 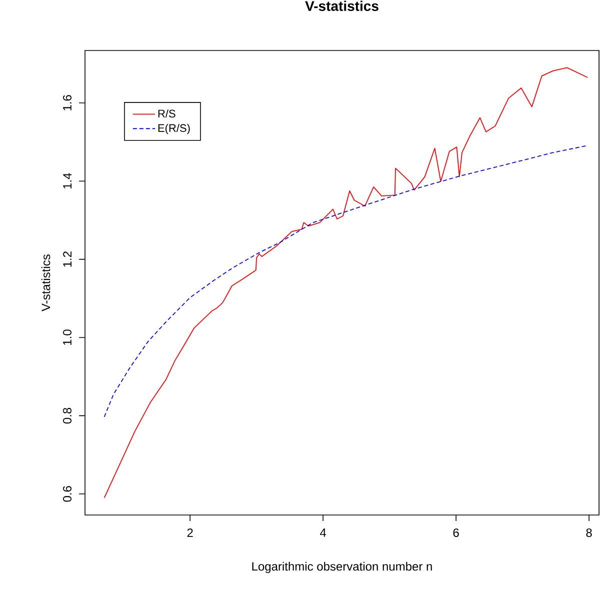 I want to click on y-tick-label: 1.2, so click(x=67, y=259).